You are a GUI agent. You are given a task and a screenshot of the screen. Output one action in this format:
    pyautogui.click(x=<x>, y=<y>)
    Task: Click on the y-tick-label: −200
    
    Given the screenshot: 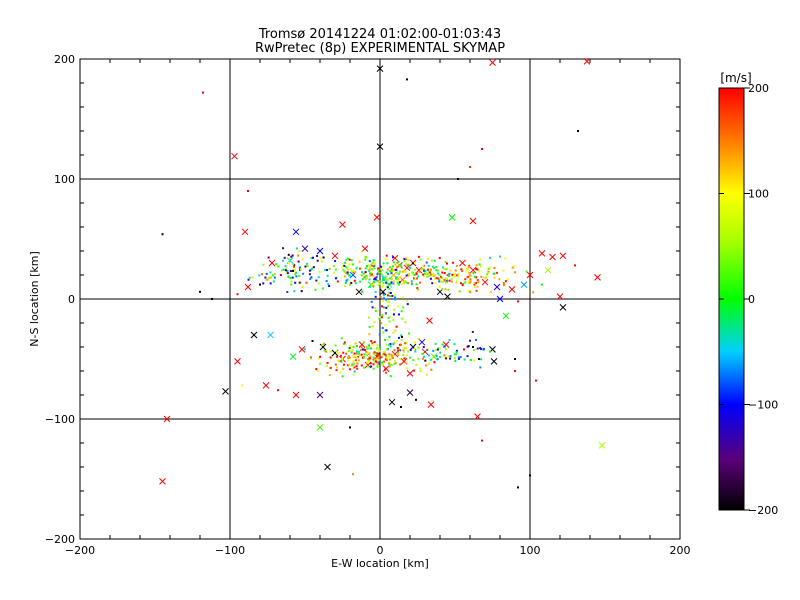 What is the action you would take?
    pyautogui.click(x=60, y=539)
    